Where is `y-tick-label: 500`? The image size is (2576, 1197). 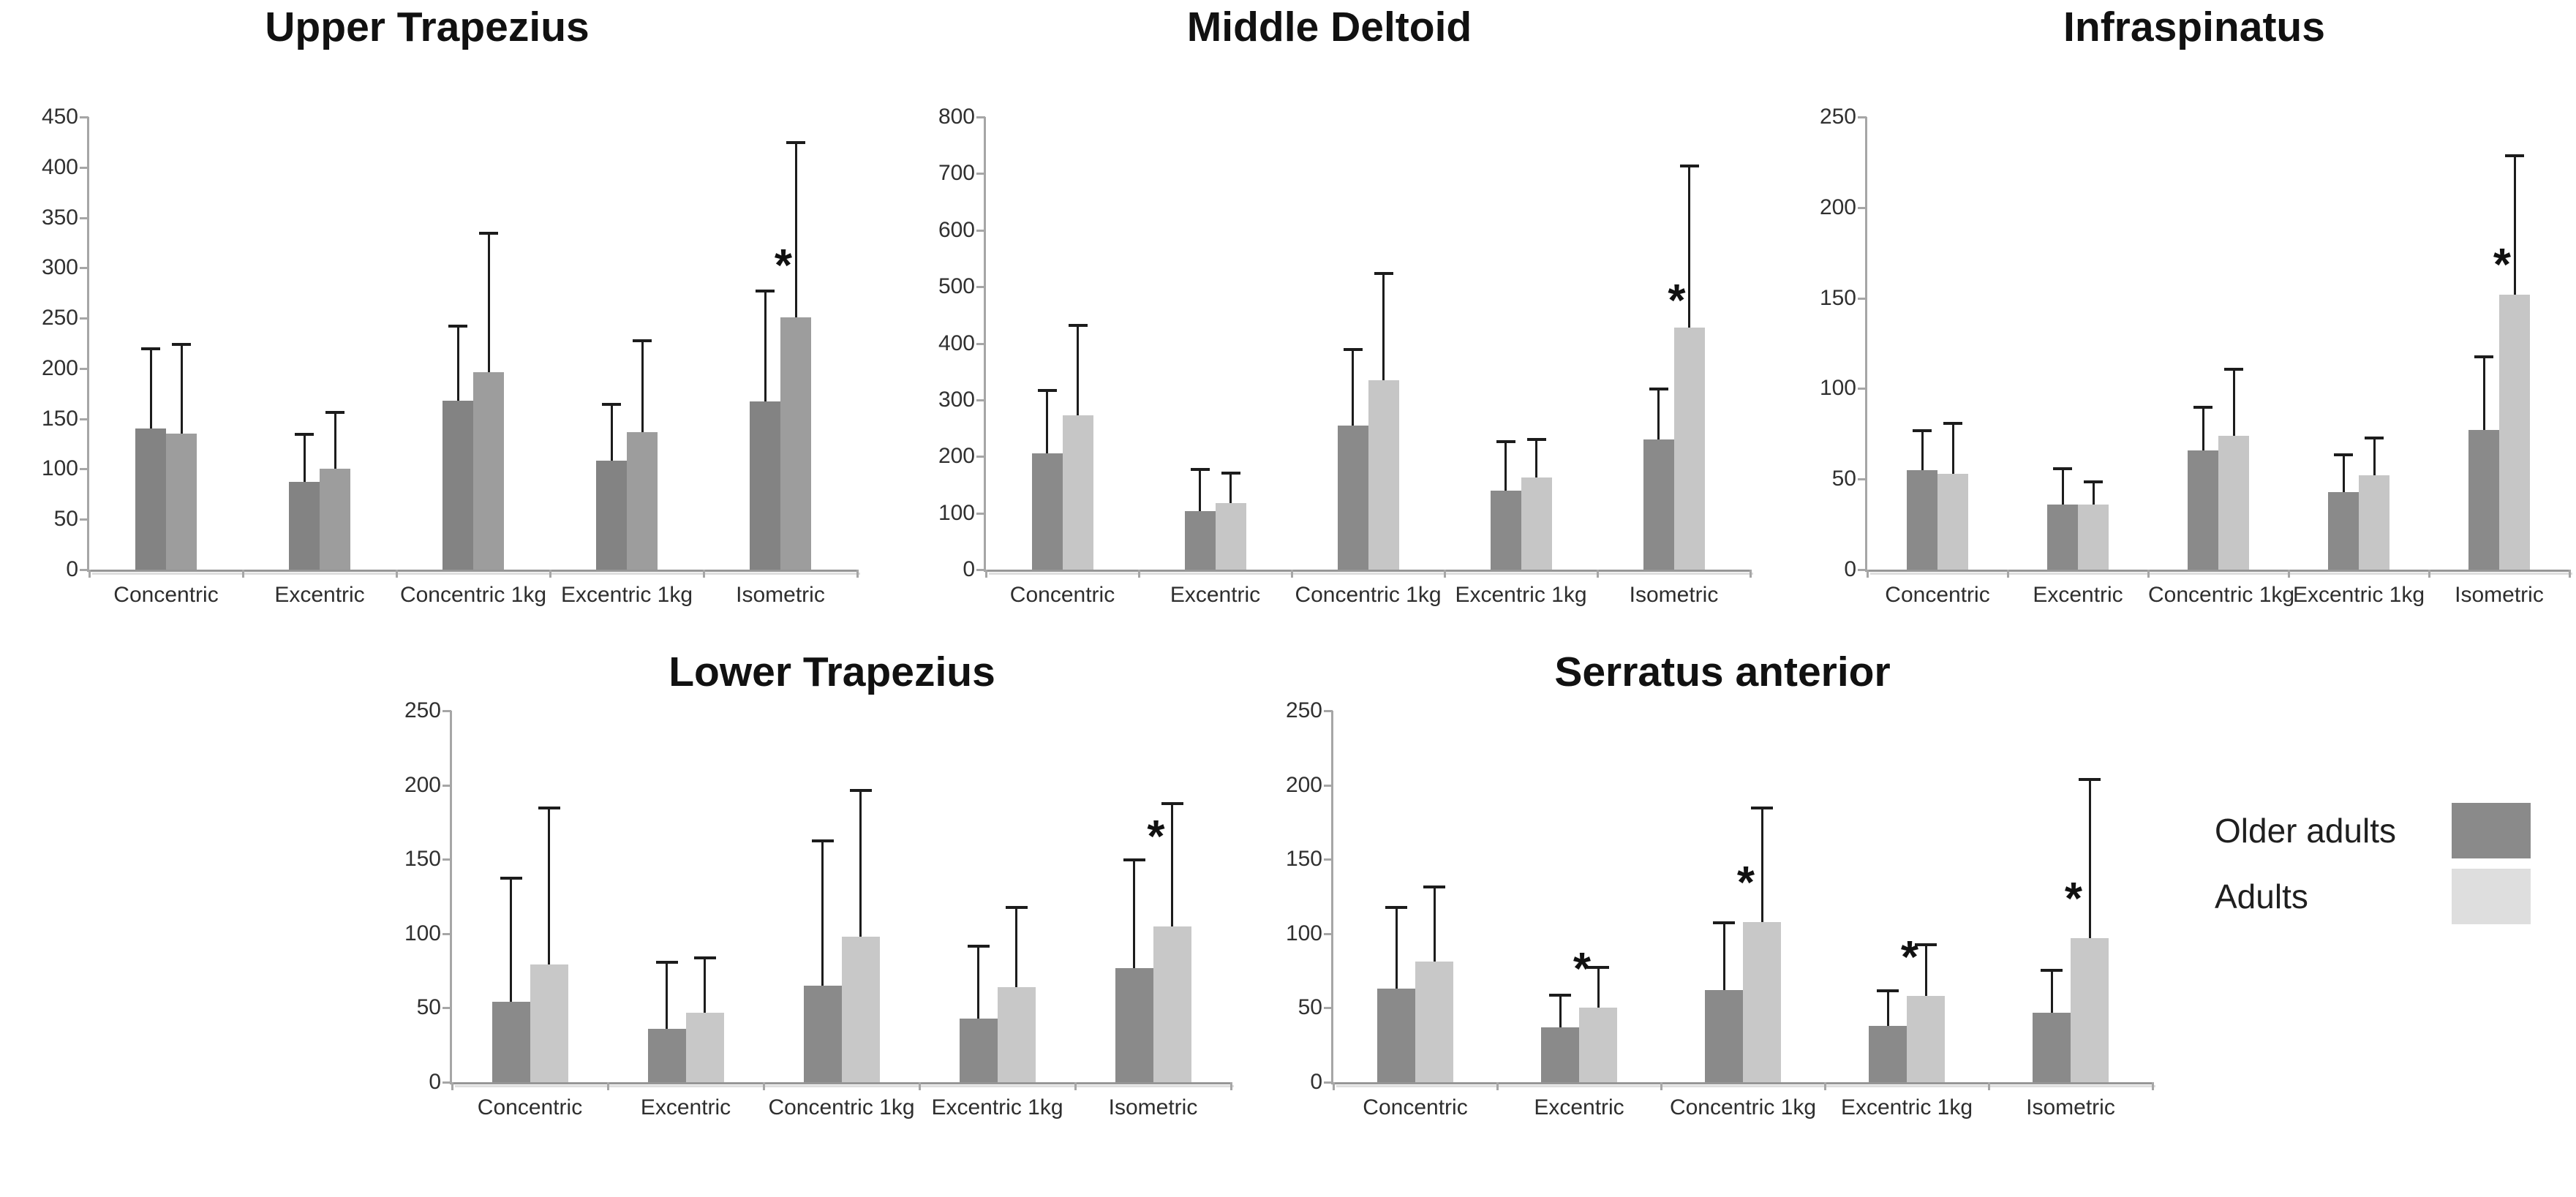 y-tick-label: 500 is located at coordinates (956, 286).